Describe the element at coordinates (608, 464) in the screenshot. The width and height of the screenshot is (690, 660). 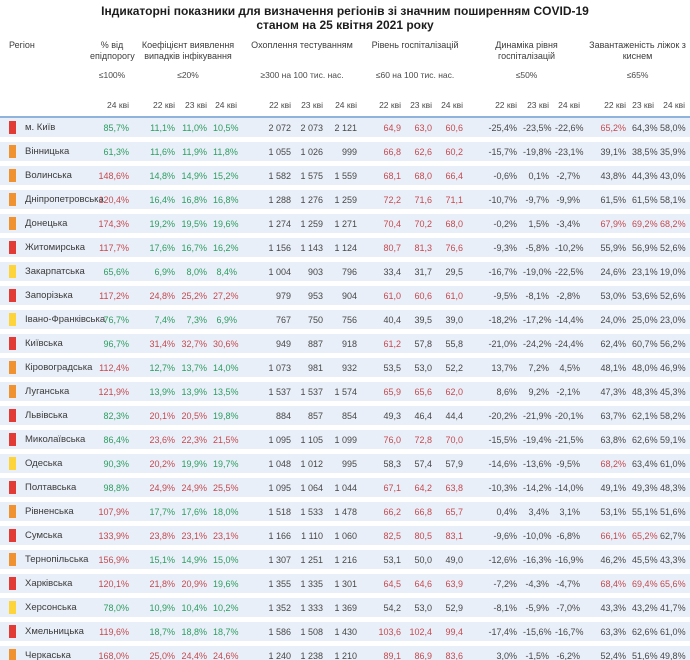
I see `value-cell: 68,2%` at that location.